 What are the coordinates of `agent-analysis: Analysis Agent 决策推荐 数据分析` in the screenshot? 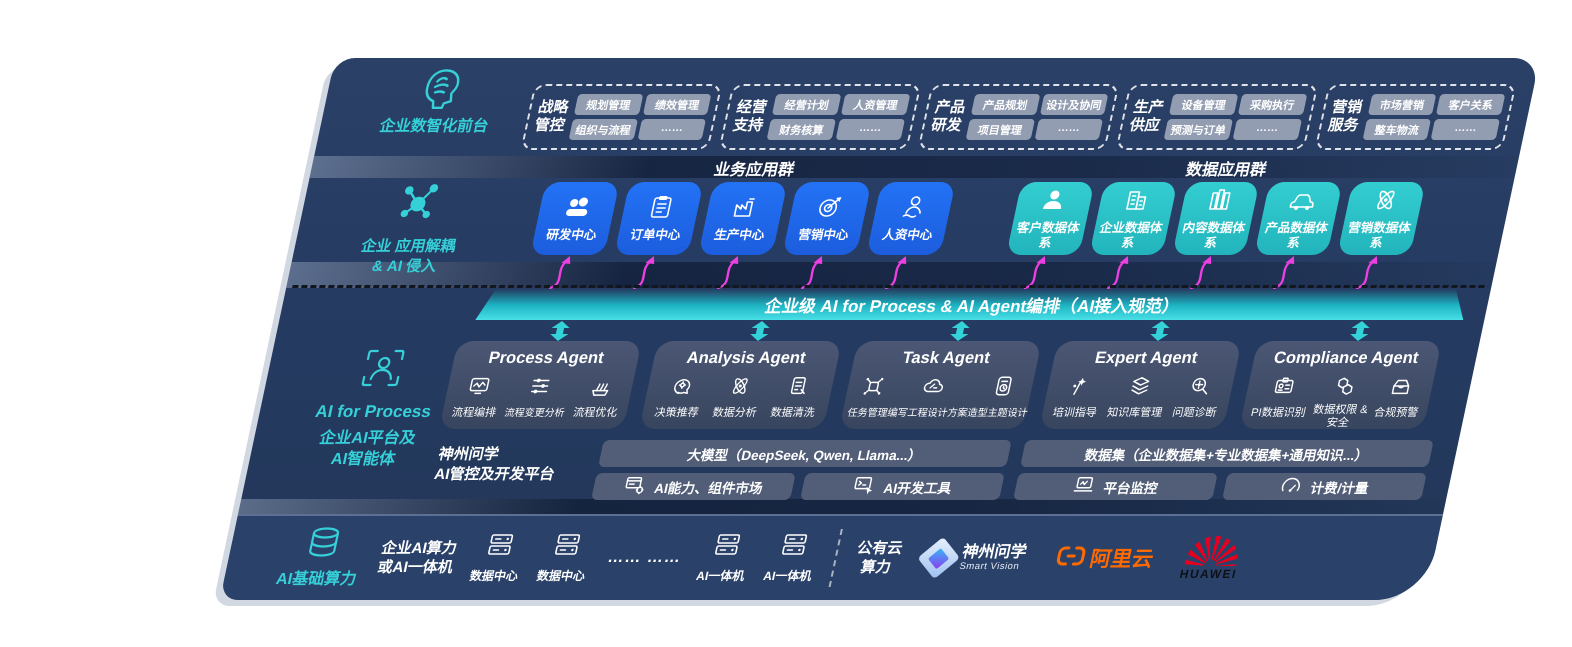 It's located at (740, 385).